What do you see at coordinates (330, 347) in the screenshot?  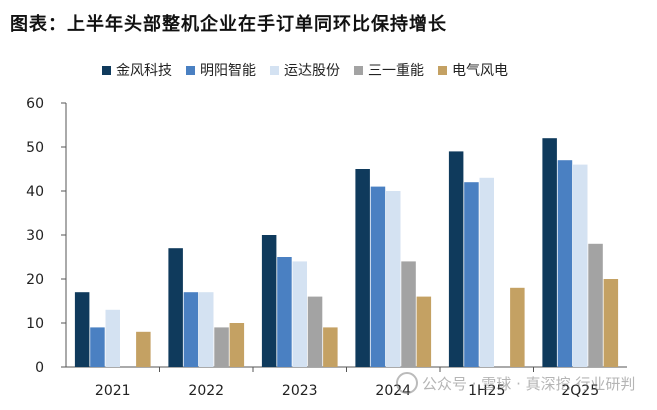 I see `bar-2023-电气风电` at bounding box center [330, 347].